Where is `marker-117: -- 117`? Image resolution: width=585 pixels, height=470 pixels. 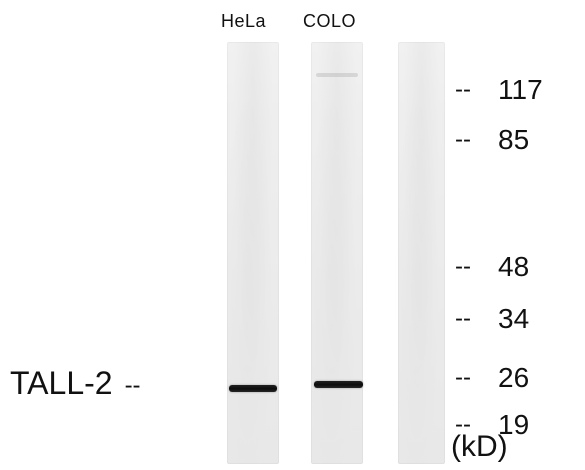
marker-117: -- 117 is located at coordinates (499, 89).